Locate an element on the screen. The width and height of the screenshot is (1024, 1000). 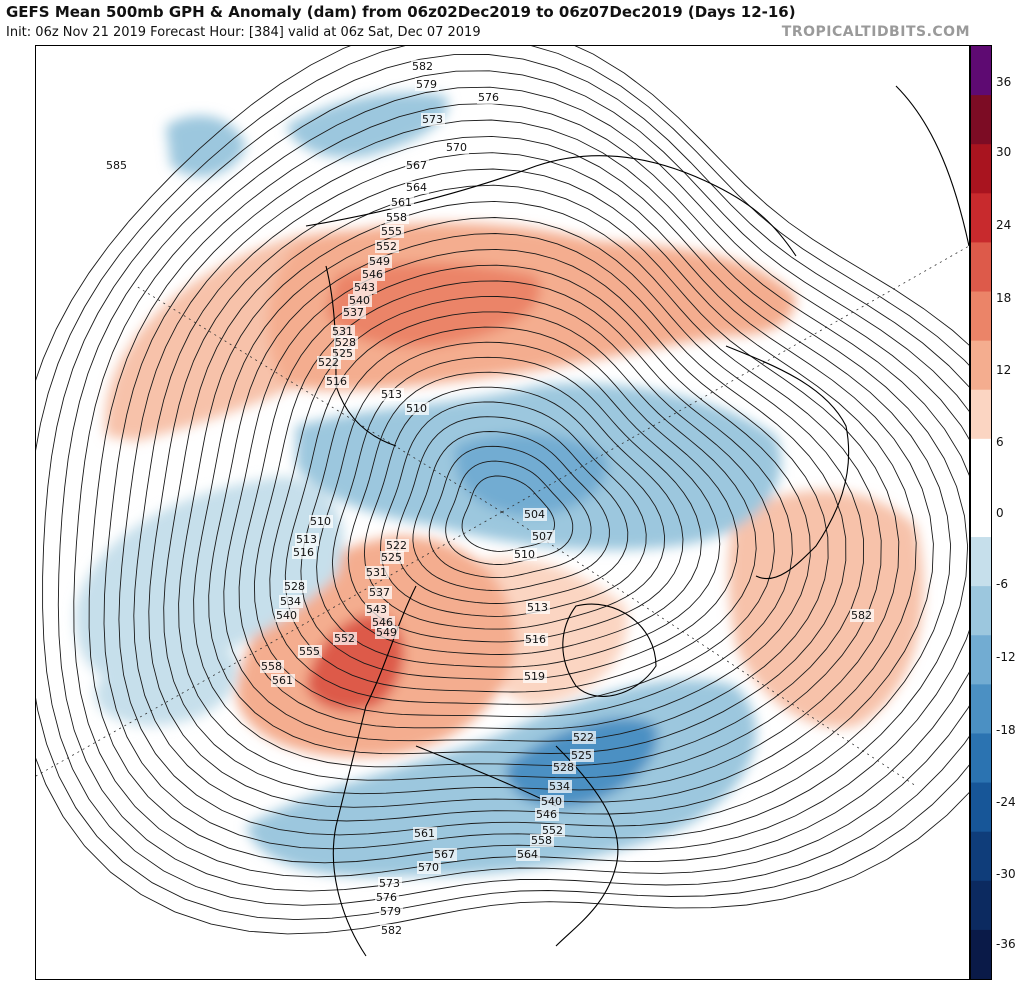
contour-label-text: 576 is located at coordinates (488, 97).